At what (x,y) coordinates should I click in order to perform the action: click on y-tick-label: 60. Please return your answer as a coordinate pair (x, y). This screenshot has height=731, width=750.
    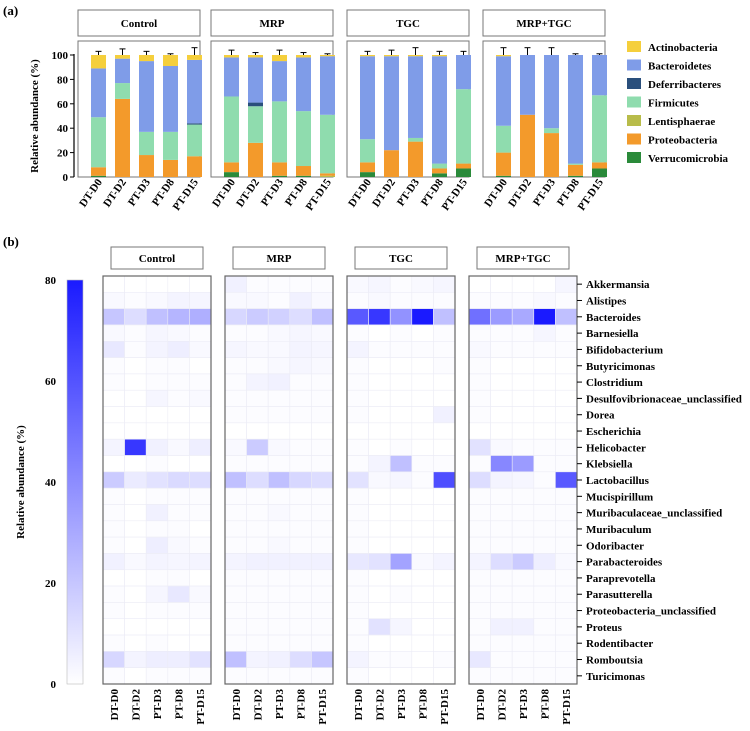
    Looking at the image, I should click on (63, 105).